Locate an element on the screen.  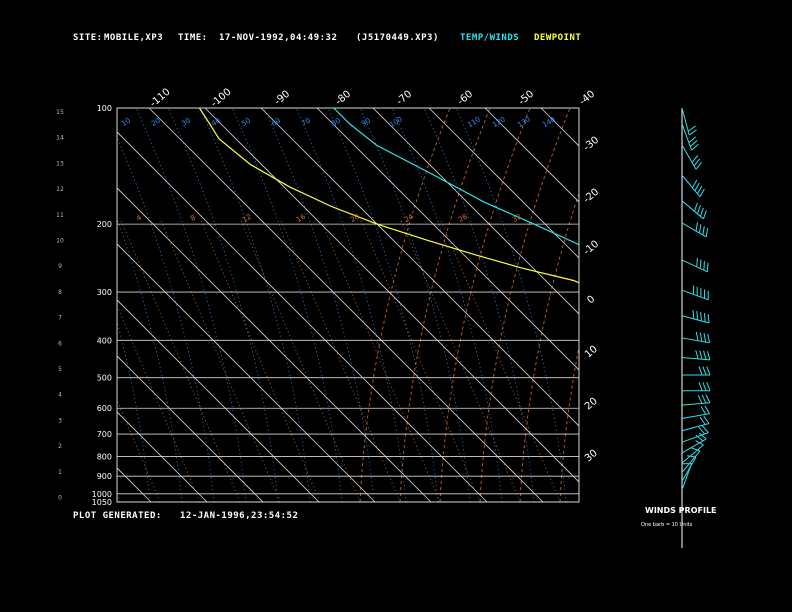
pressure-tick-label: 400 is located at coordinates (104, 340).